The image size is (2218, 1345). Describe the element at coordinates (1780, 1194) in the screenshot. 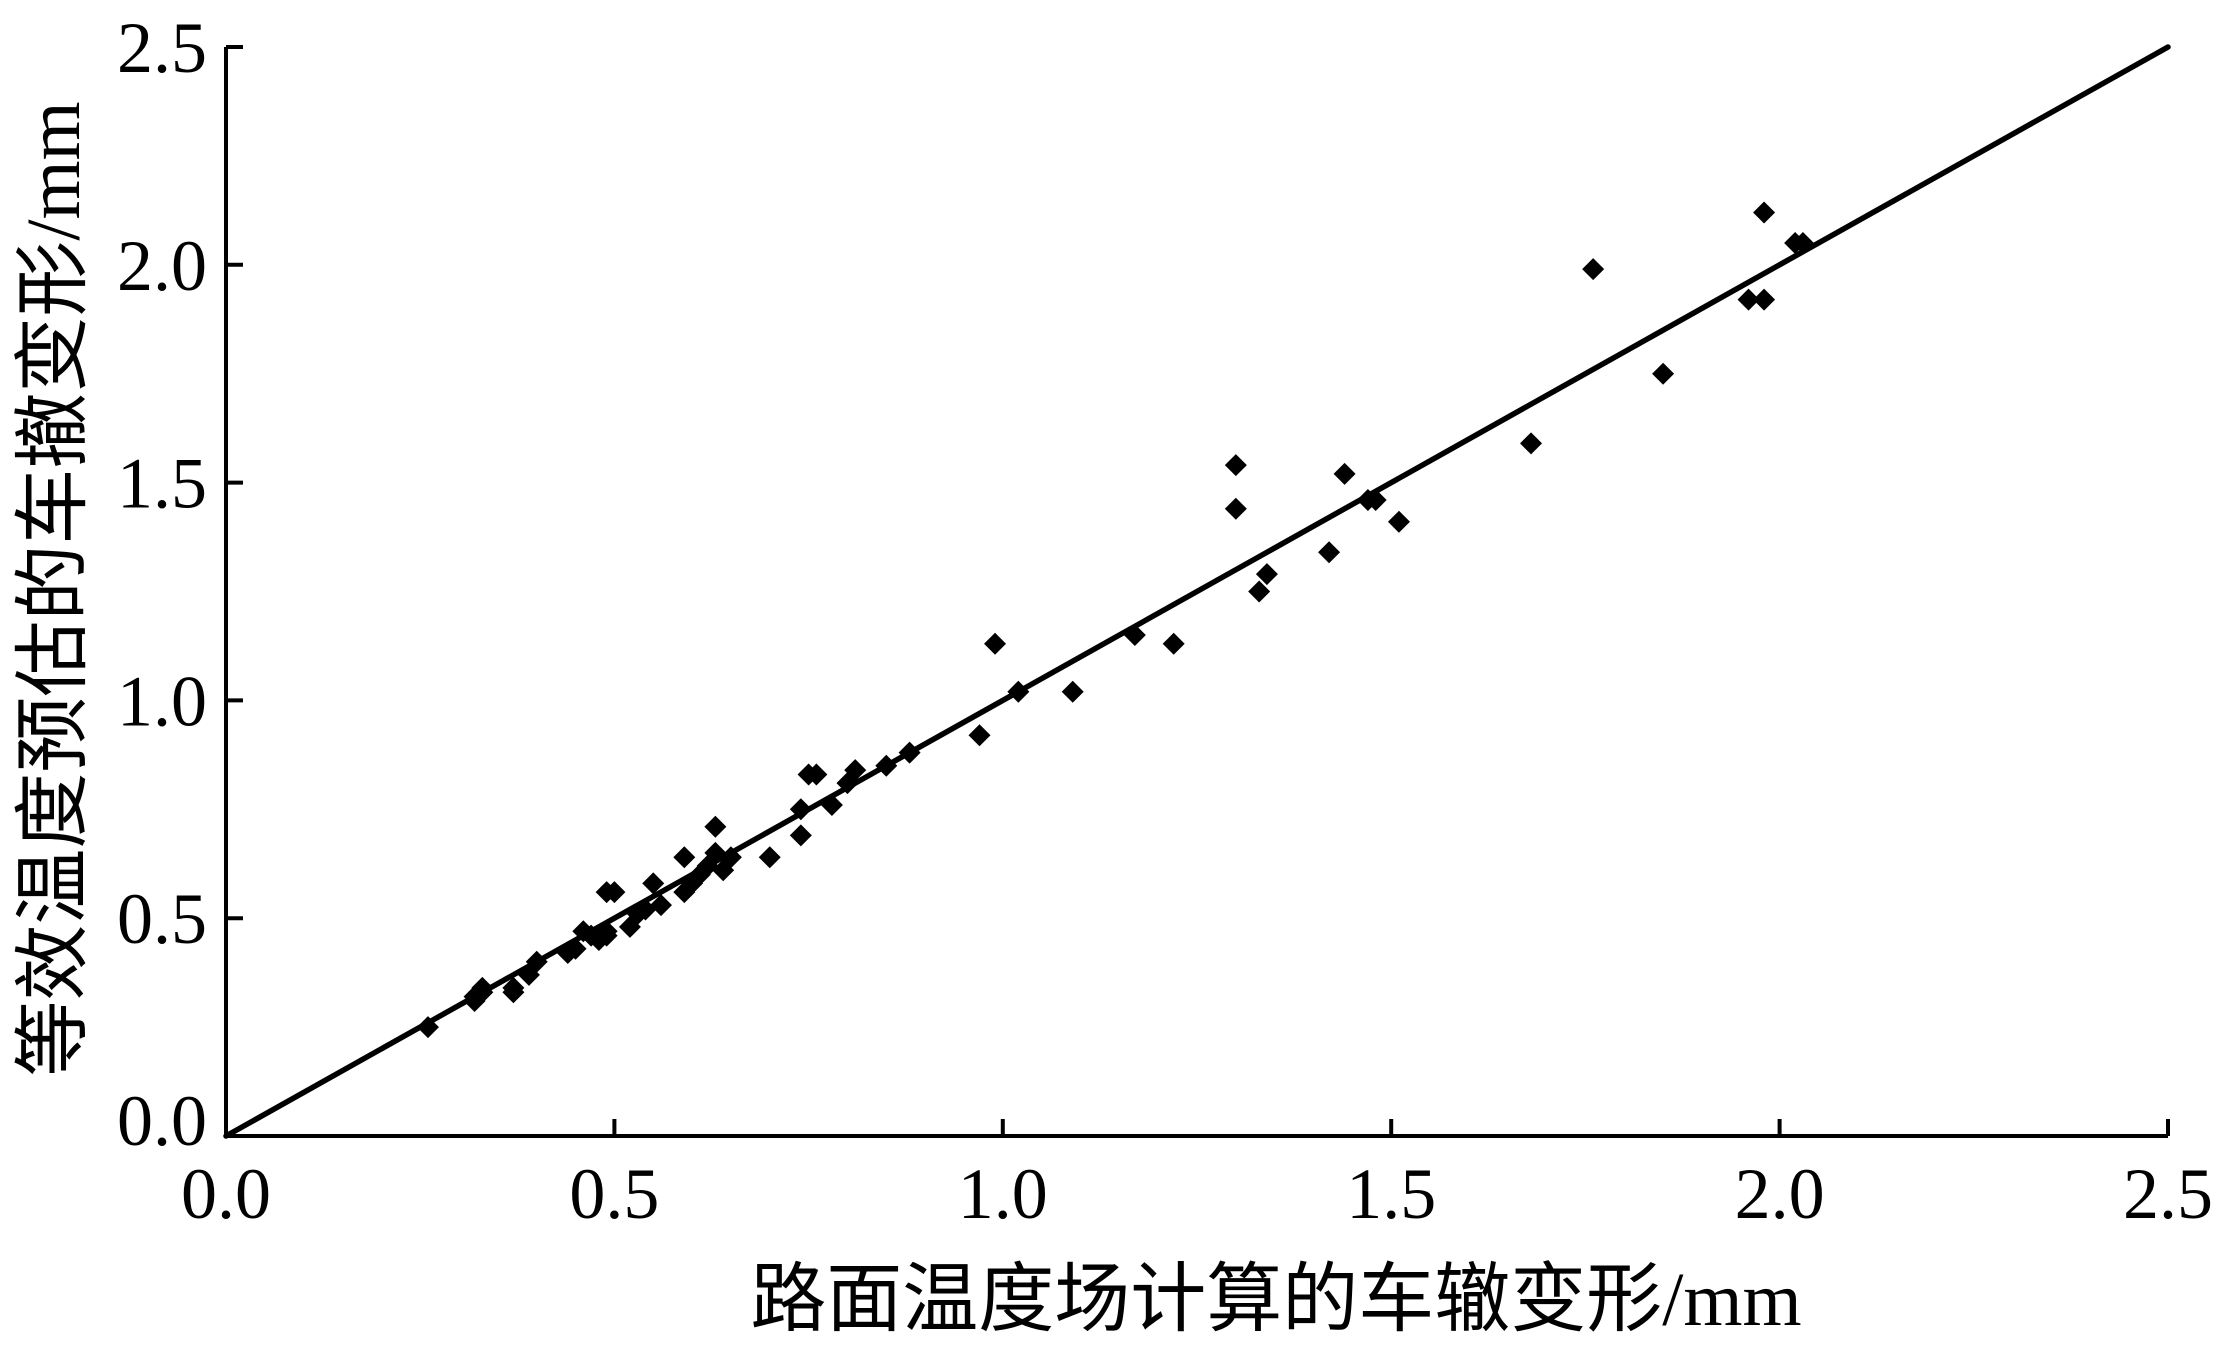

I see `x-tick-label: 2.0` at that location.